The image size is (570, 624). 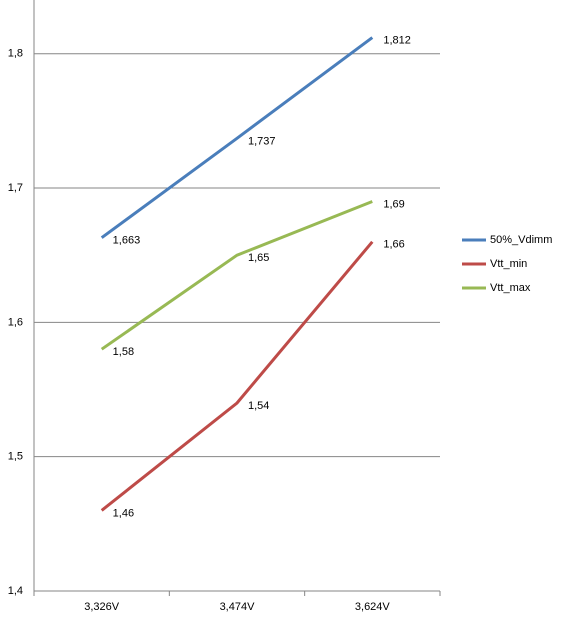 What do you see at coordinates (15, 591) in the screenshot?
I see `y-tick-label: 1,4` at bounding box center [15, 591].